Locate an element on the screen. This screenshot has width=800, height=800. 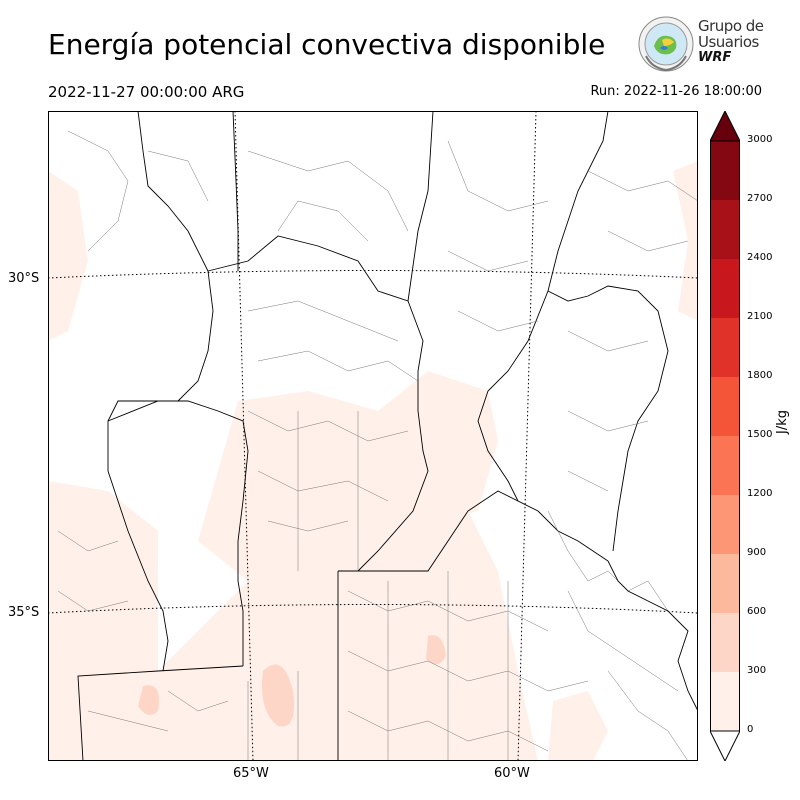
cape-area-west is located at coordinates (103, 576).